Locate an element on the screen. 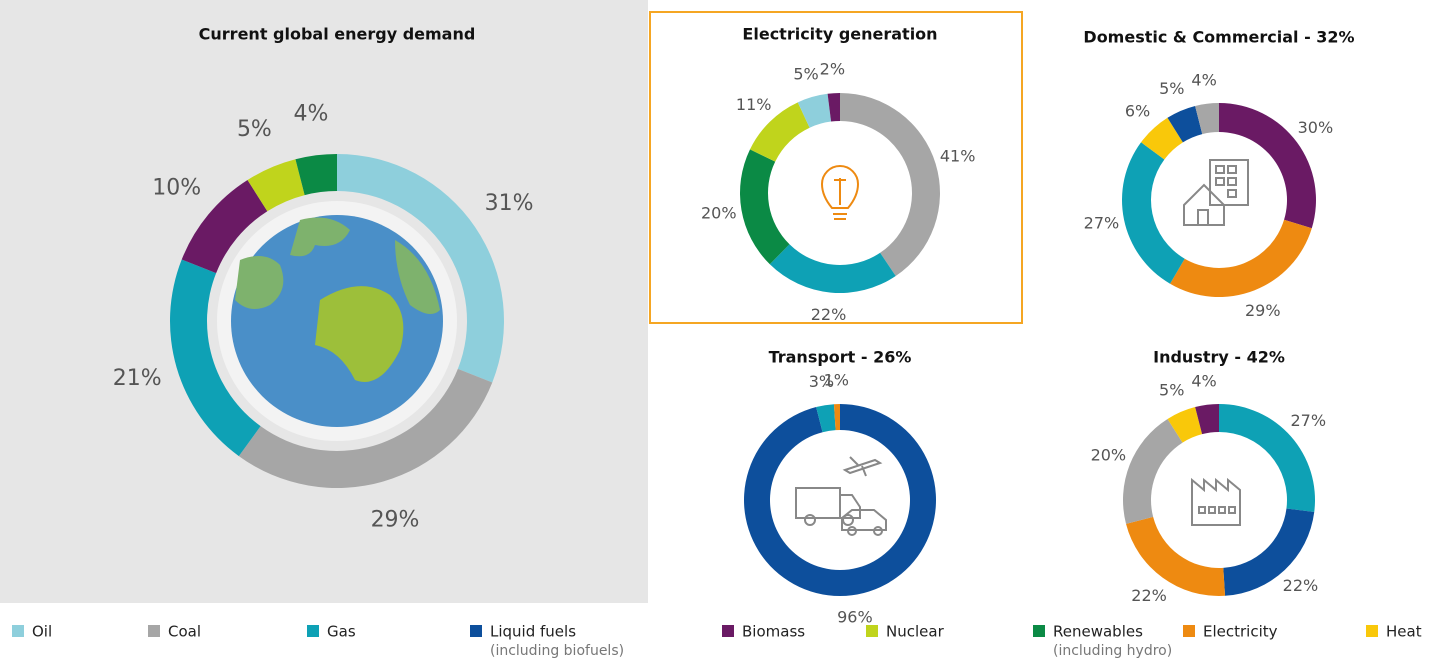 Image resolution: width=1441 pixels, height=663 pixels. highlight-box is located at coordinates (836, 167).